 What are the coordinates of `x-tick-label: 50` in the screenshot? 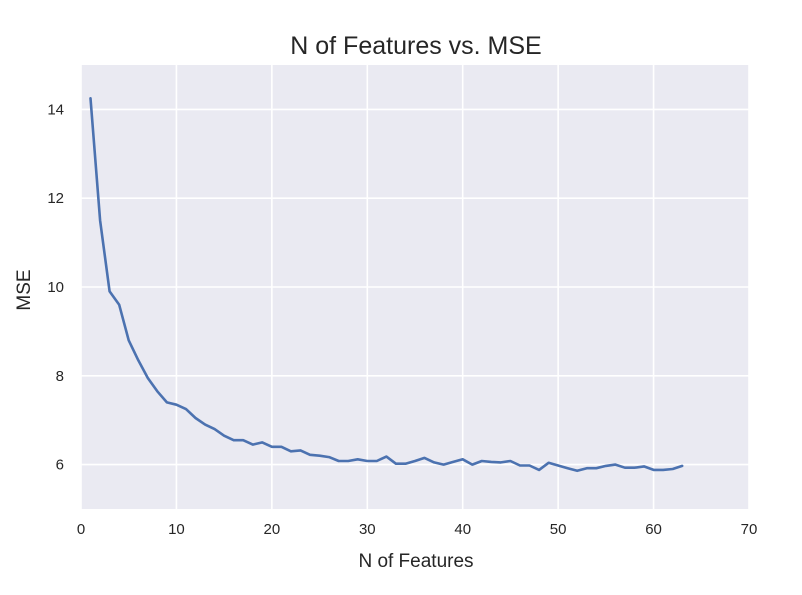 It's located at (558, 529).